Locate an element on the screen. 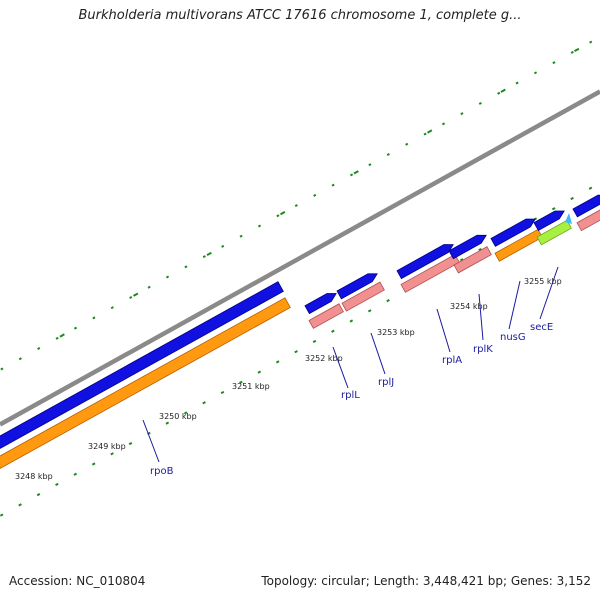  cds-rplK is located at coordinates (467, 247).